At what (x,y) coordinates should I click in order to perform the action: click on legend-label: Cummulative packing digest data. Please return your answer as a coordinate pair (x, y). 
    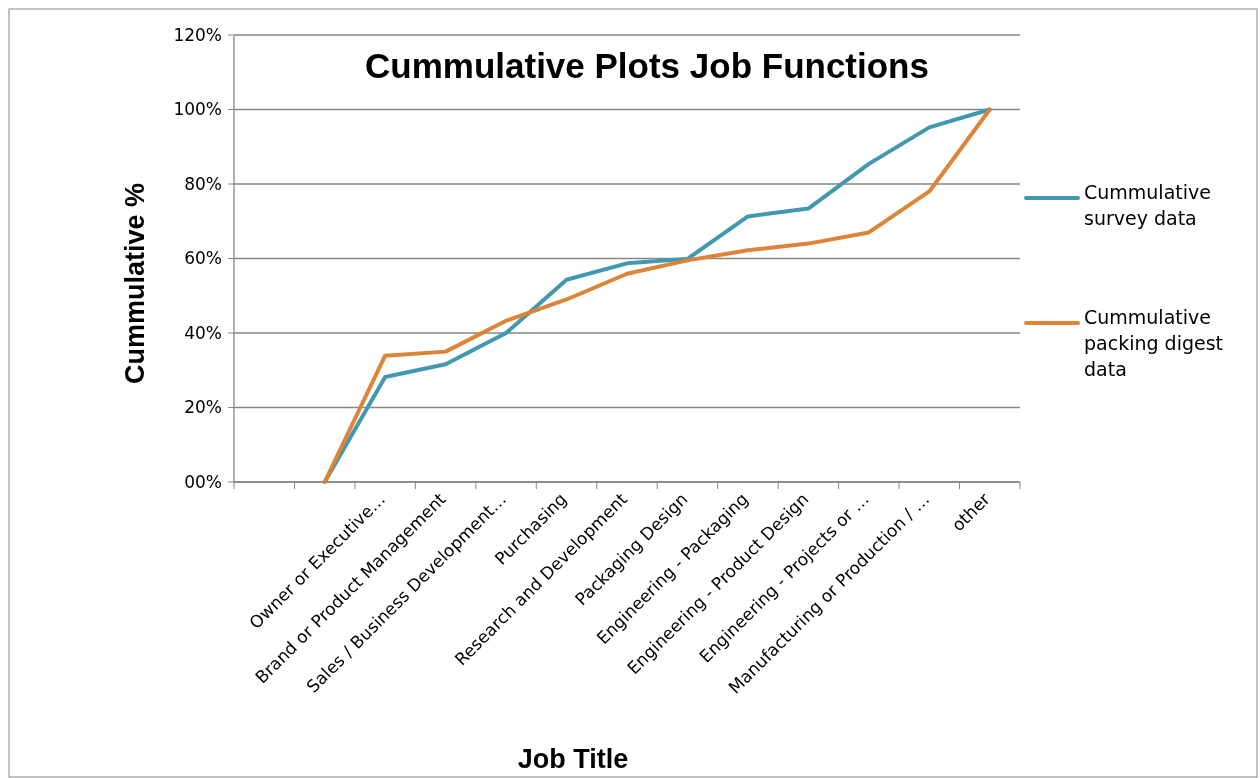
    Looking at the image, I should click on (1154, 343).